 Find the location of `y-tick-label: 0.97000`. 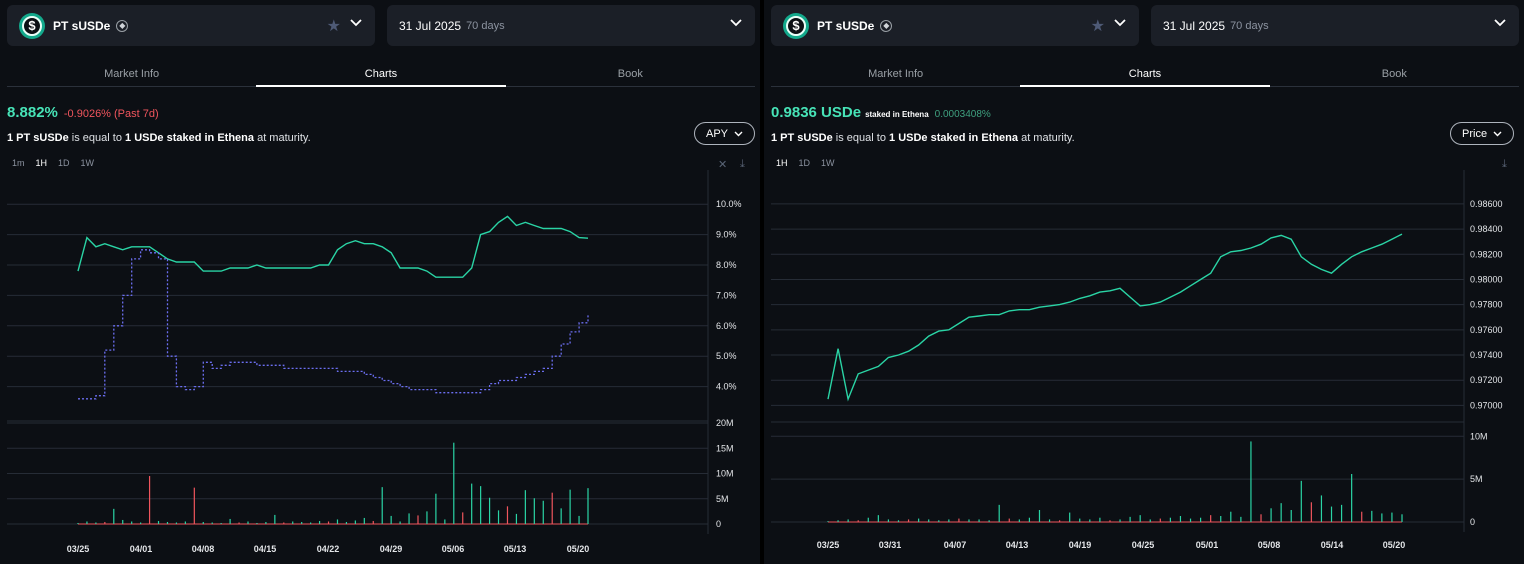

y-tick-label: 0.97000 is located at coordinates (1486, 405).